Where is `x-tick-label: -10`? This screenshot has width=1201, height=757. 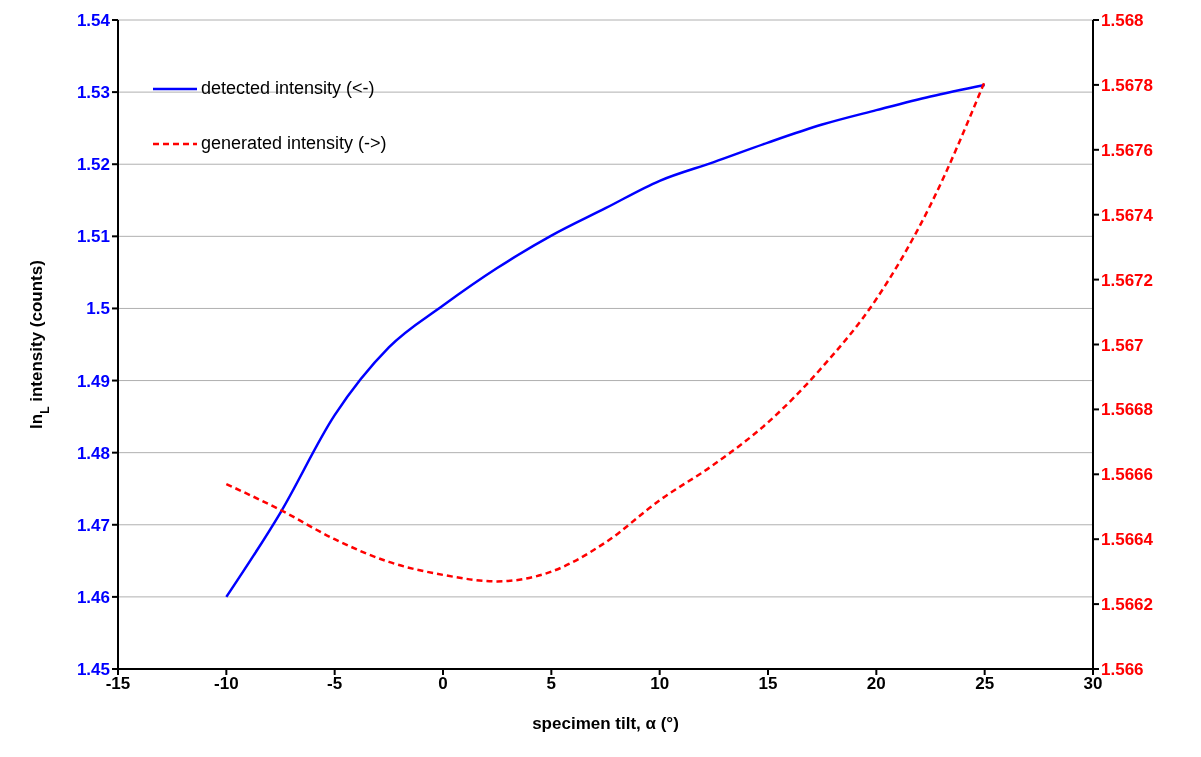
x-tick-label: -10 is located at coordinates (226, 684).